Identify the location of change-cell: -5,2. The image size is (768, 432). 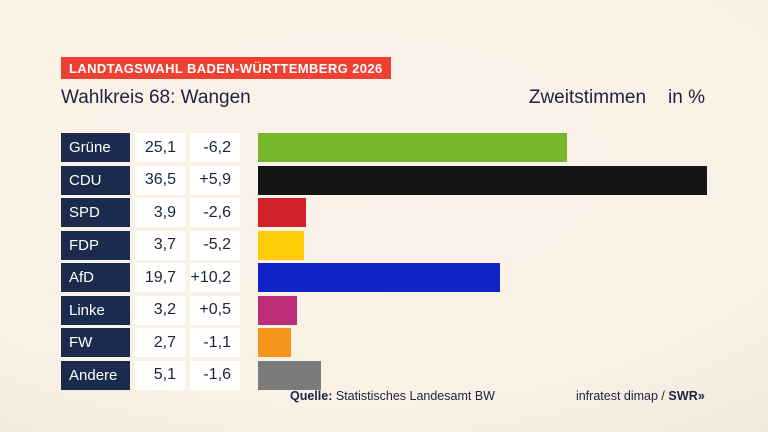
(215, 245).